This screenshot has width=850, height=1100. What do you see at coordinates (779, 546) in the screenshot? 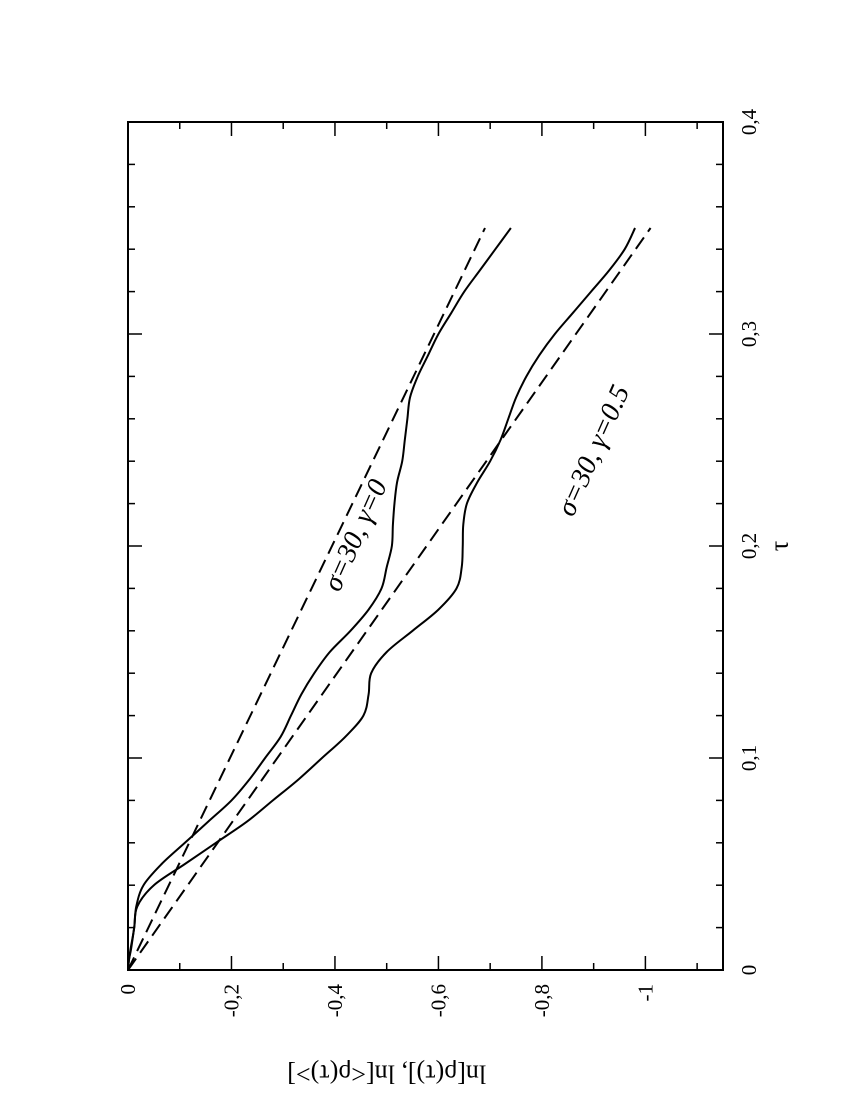
I see `x-axis-title: τ` at bounding box center [779, 546].